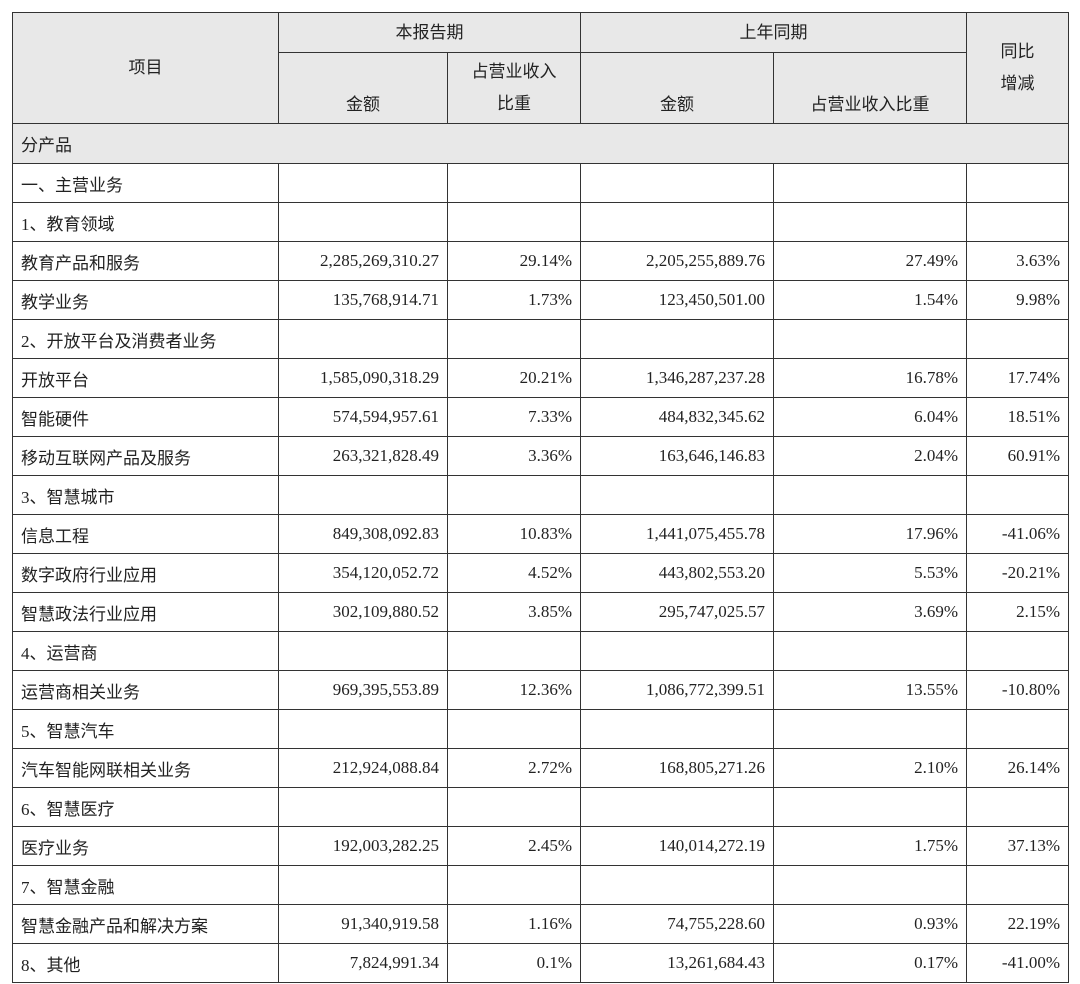 The image size is (1080, 984). Describe the element at coordinates (363, 300) in the screenshot. I see `table-cell: 135,768,914.71` at that location.